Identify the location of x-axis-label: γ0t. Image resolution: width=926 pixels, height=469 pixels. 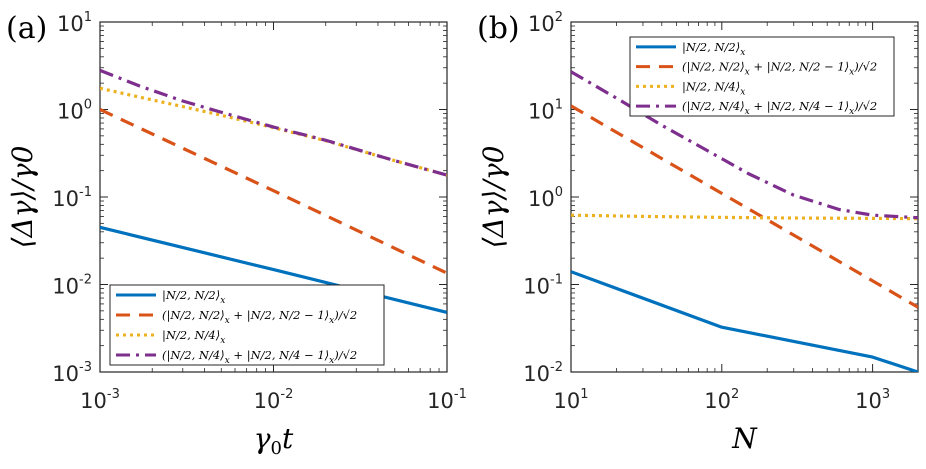
(274, 440).